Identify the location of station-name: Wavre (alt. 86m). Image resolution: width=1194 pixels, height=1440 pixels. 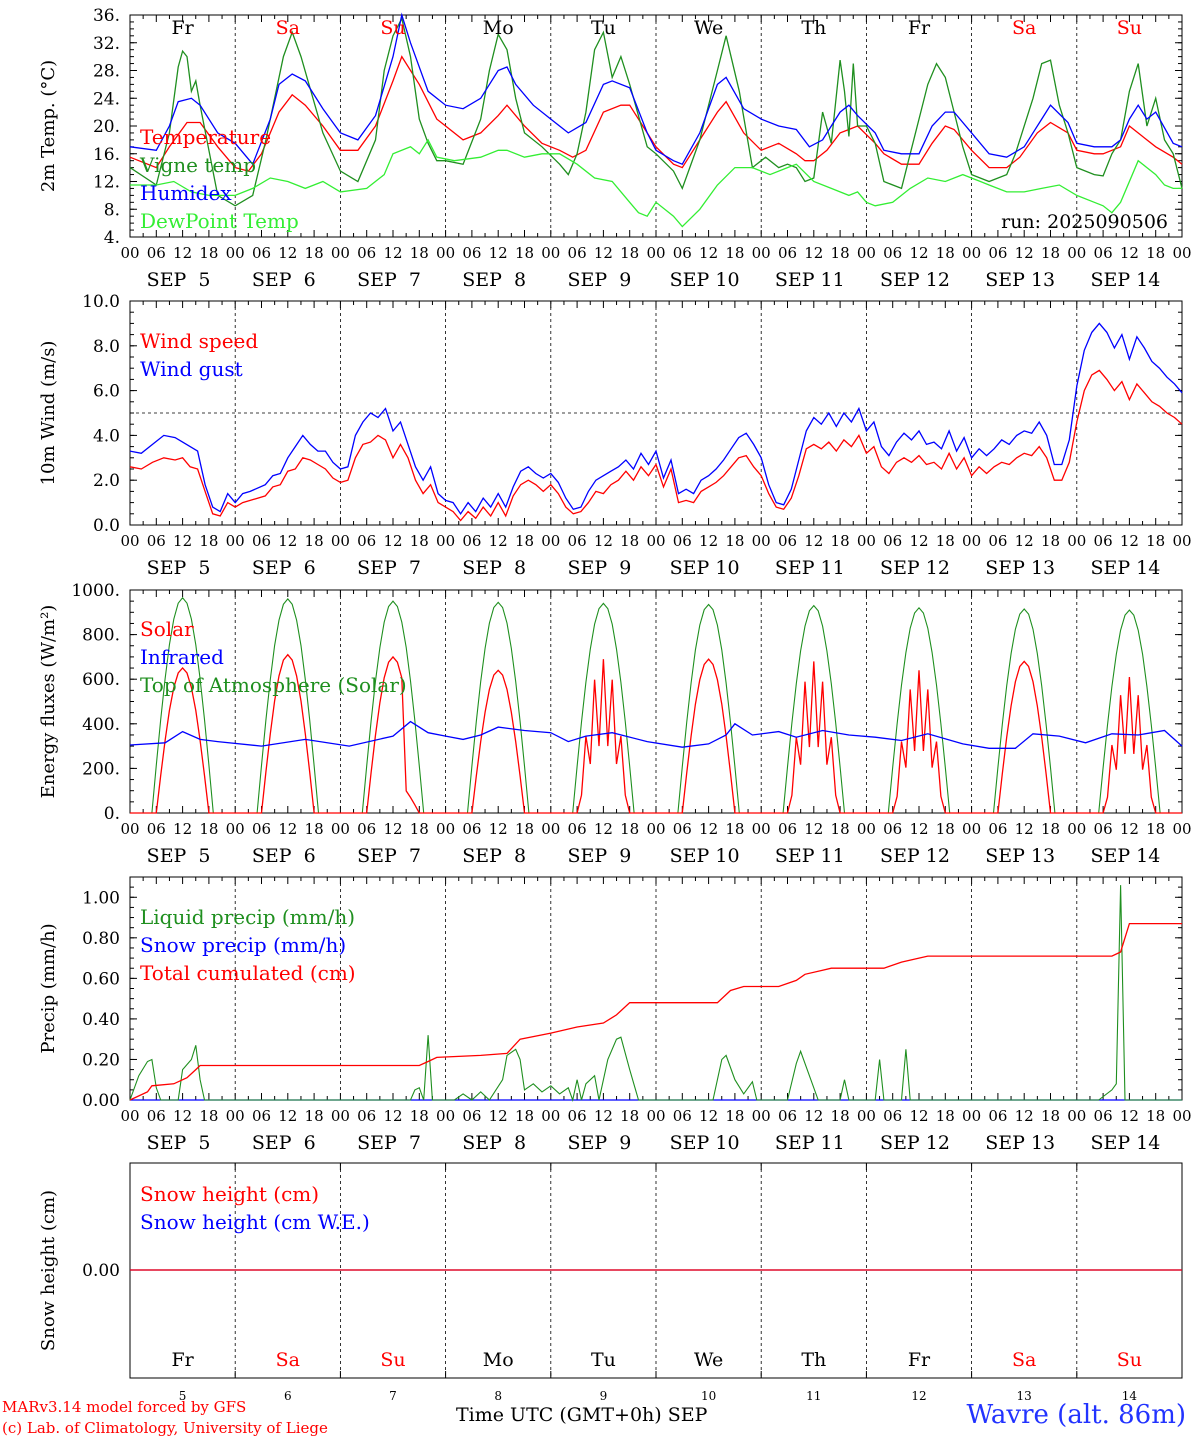
(1076, 1415).